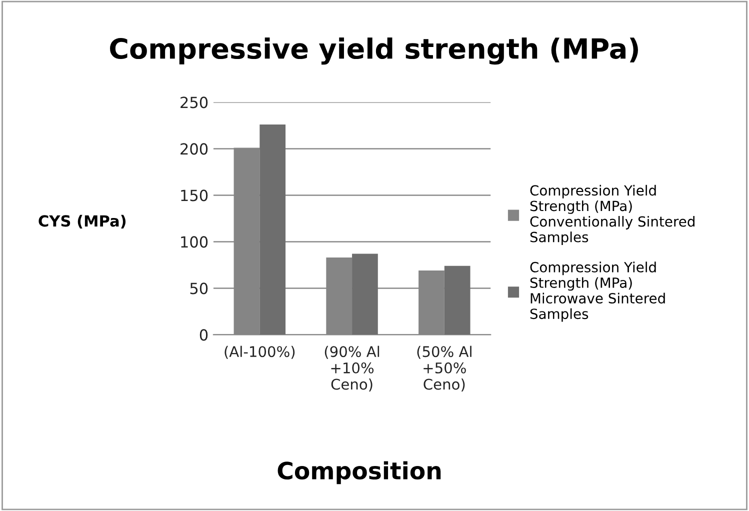 This screenshot has width=749, height=511. I want to click on x-tick-label: (Al-100%), so click(259, 352).